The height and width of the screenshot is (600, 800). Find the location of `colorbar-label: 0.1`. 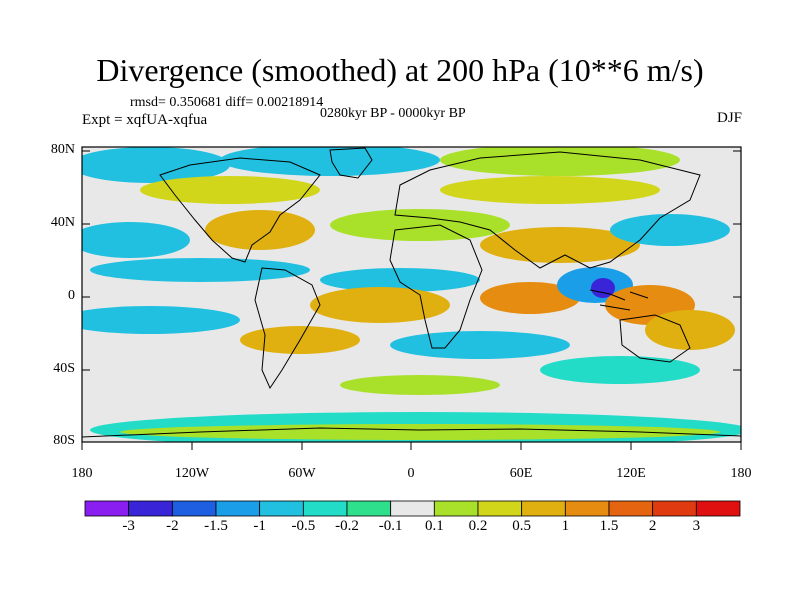

colorbar-label: 0.1 is located at coordinates (434, 526).